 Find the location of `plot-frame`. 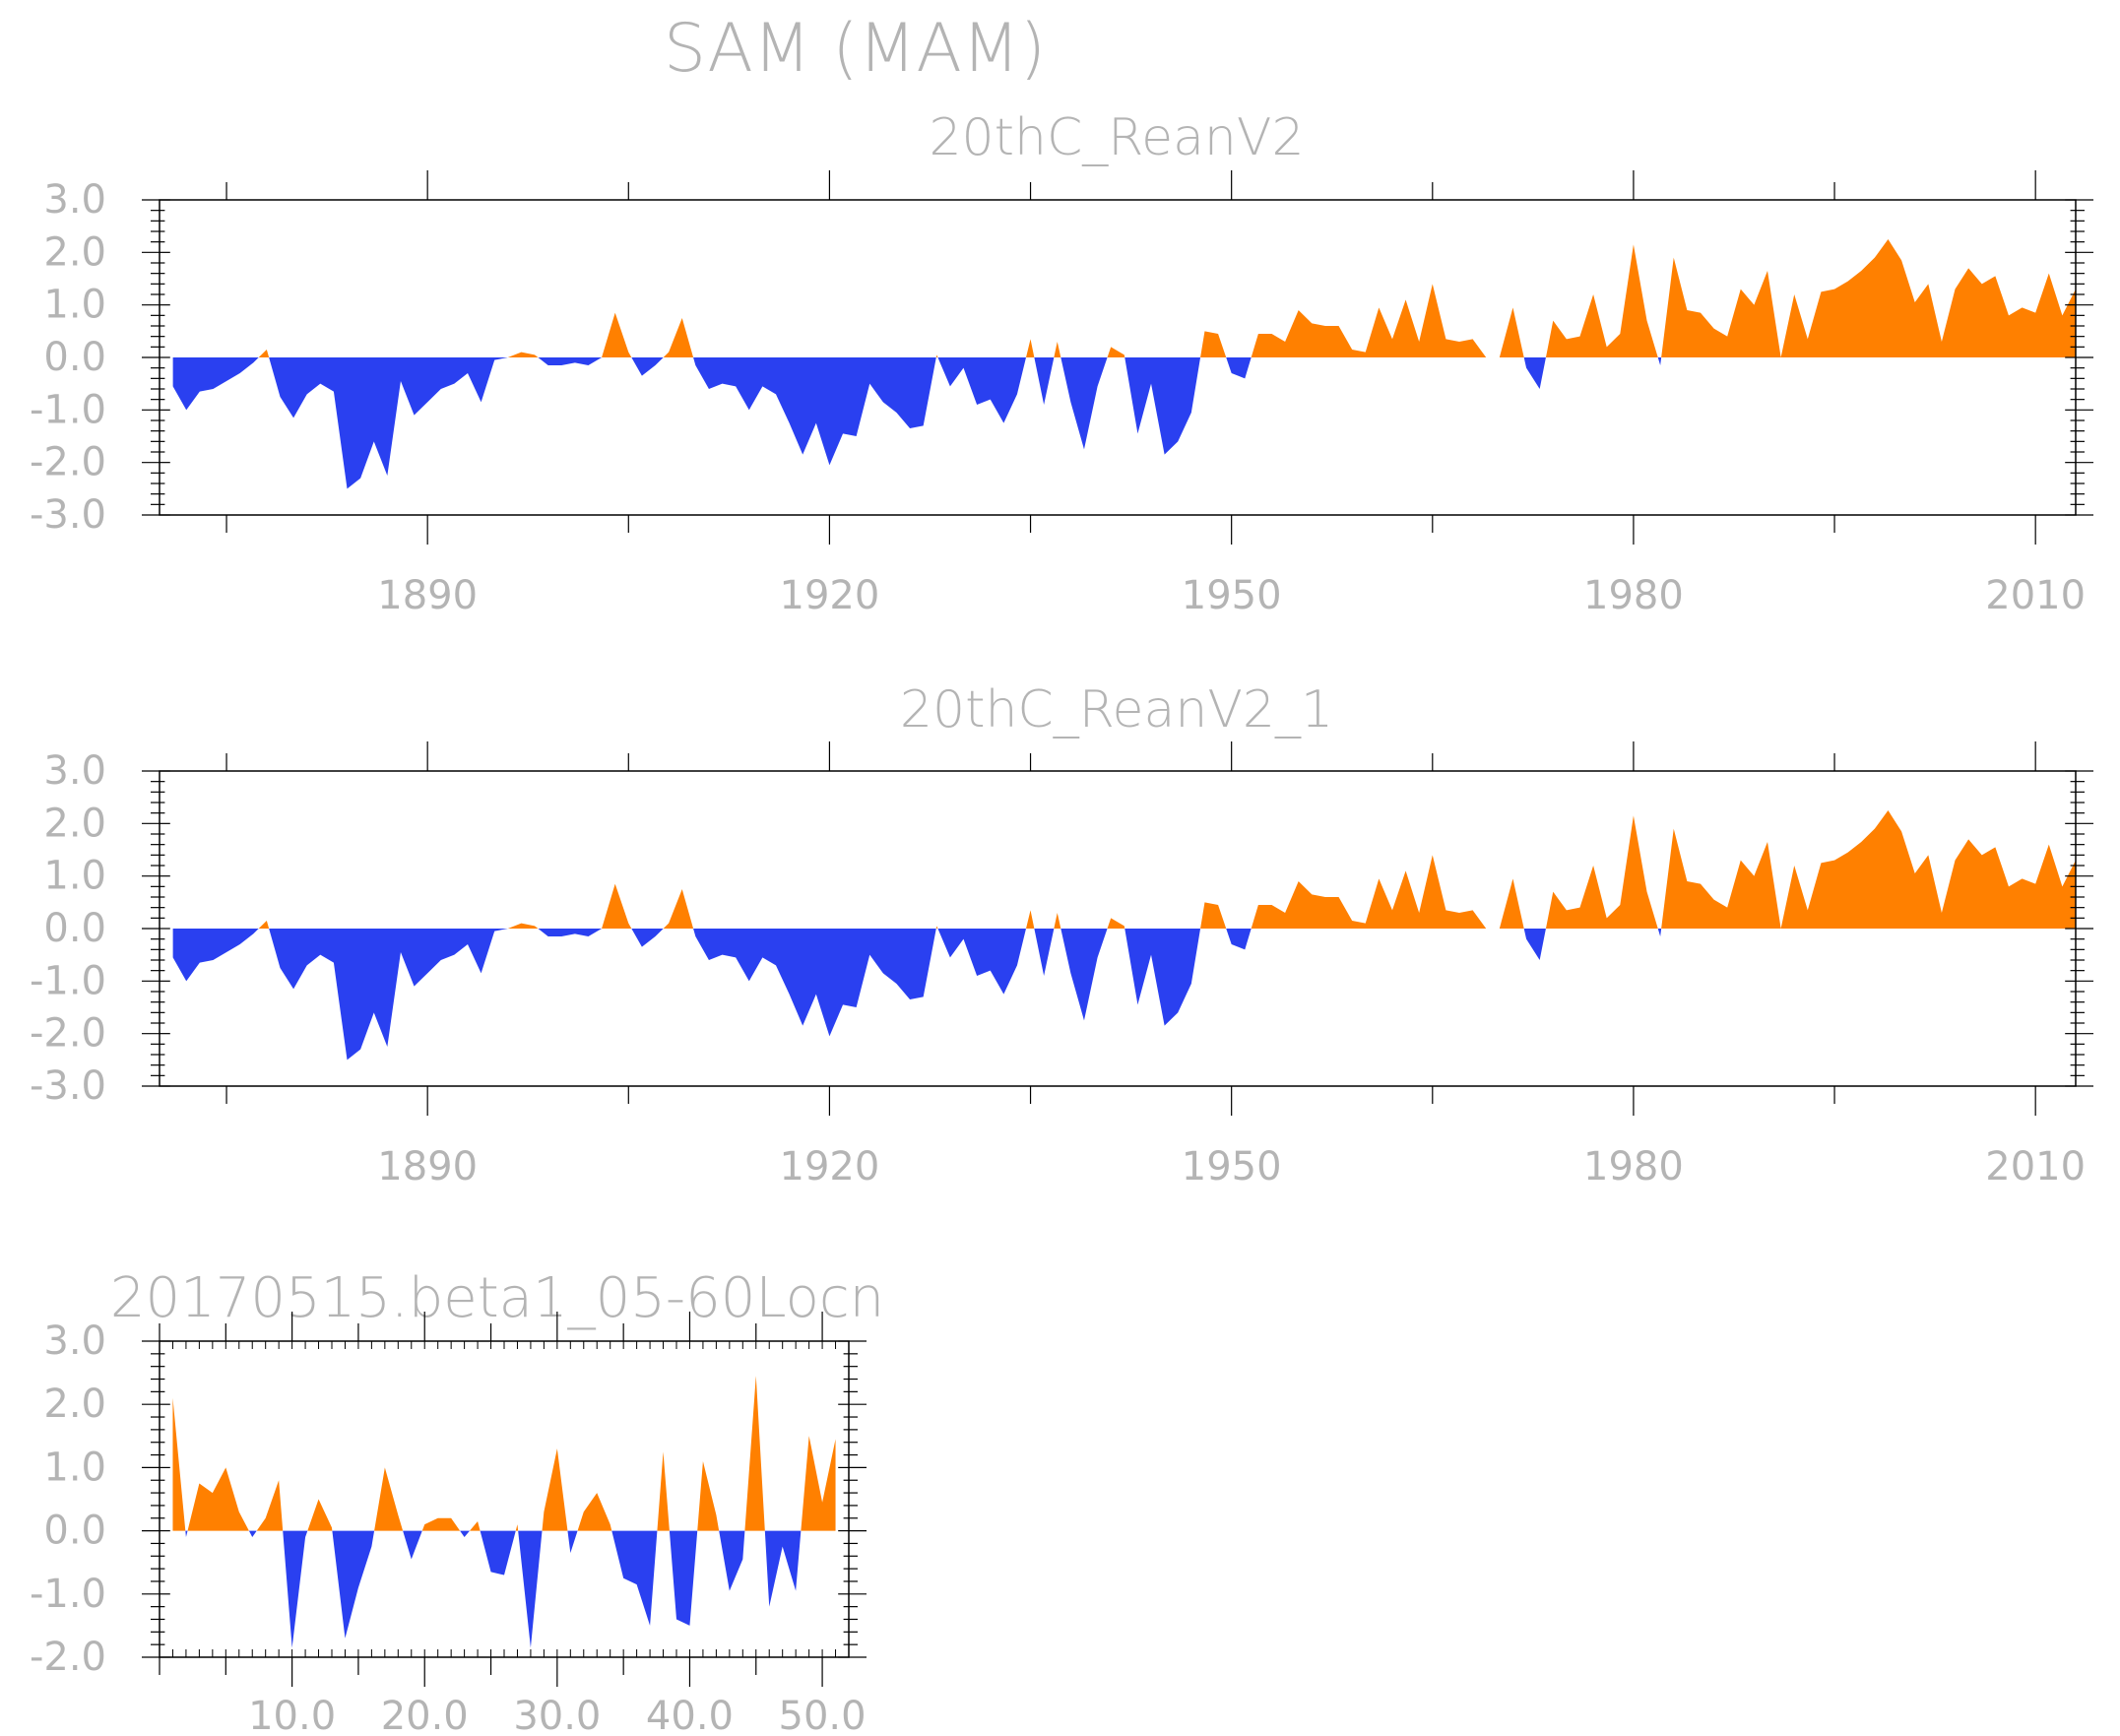

plot-frame is located at coordinates (505, 1499).